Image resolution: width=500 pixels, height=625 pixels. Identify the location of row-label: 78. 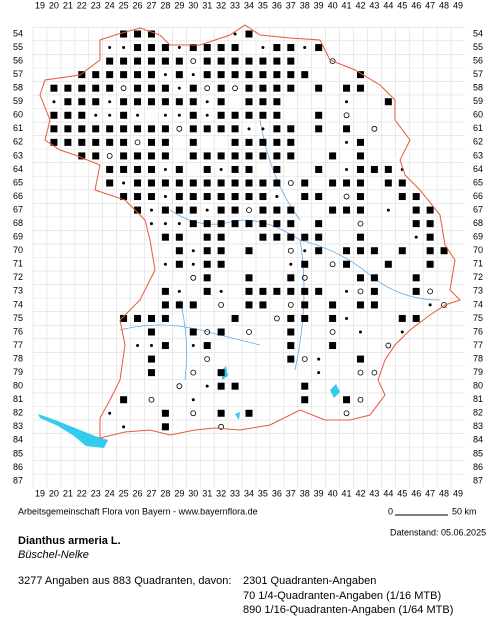
(18, 358).